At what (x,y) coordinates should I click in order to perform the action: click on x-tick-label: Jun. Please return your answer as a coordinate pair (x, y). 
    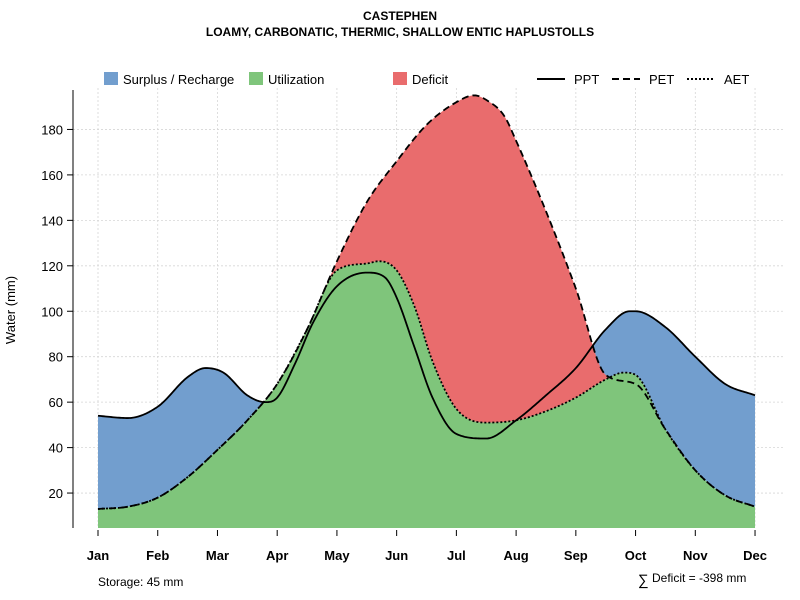
    Looking at the image, I should click on (396, 555).